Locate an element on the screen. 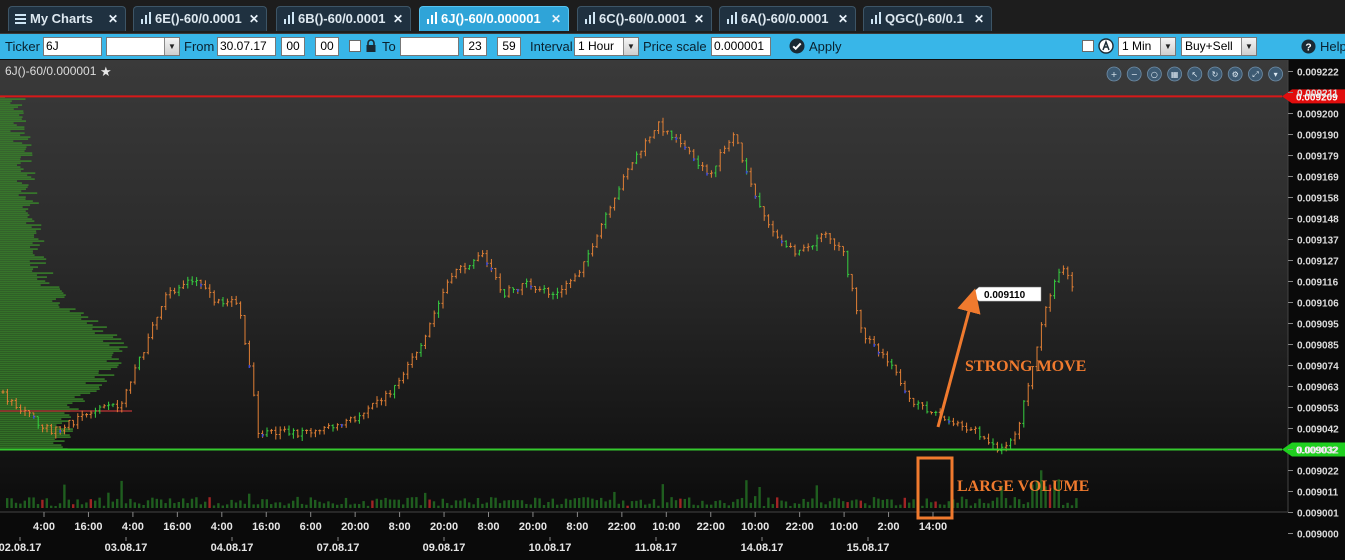  apply-button: Apply is located at coordinates (825, 46).